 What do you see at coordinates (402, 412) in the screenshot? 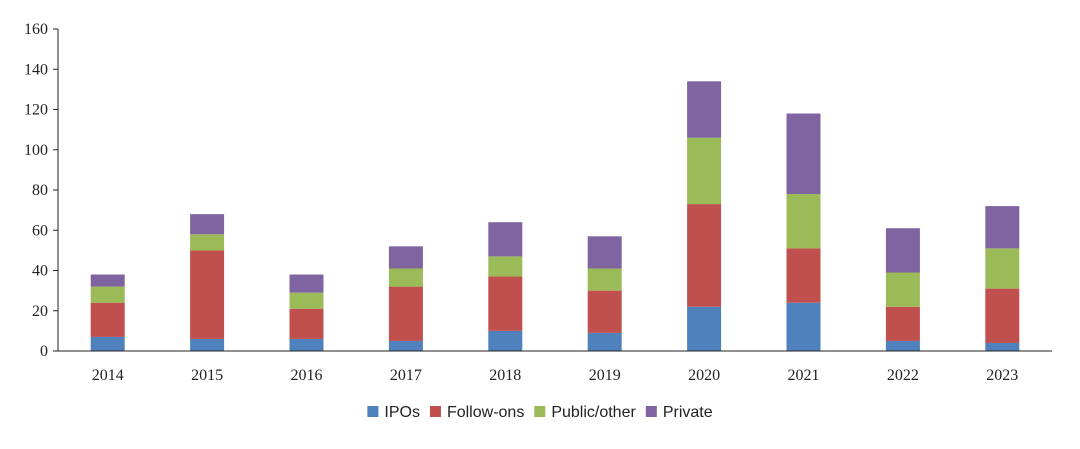
I see `legend-label: IPOs` at bounding box center [402, 412].